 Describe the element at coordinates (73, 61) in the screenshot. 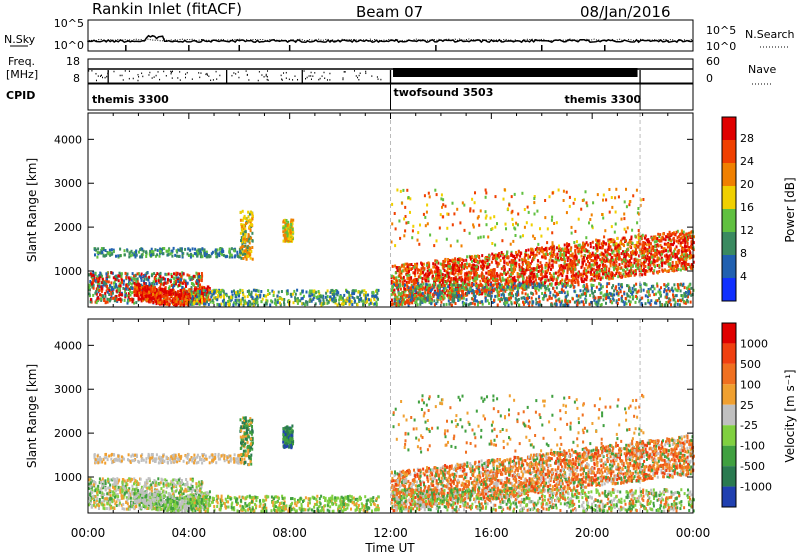

I see `freq-left-tick-top: 18` at that location.